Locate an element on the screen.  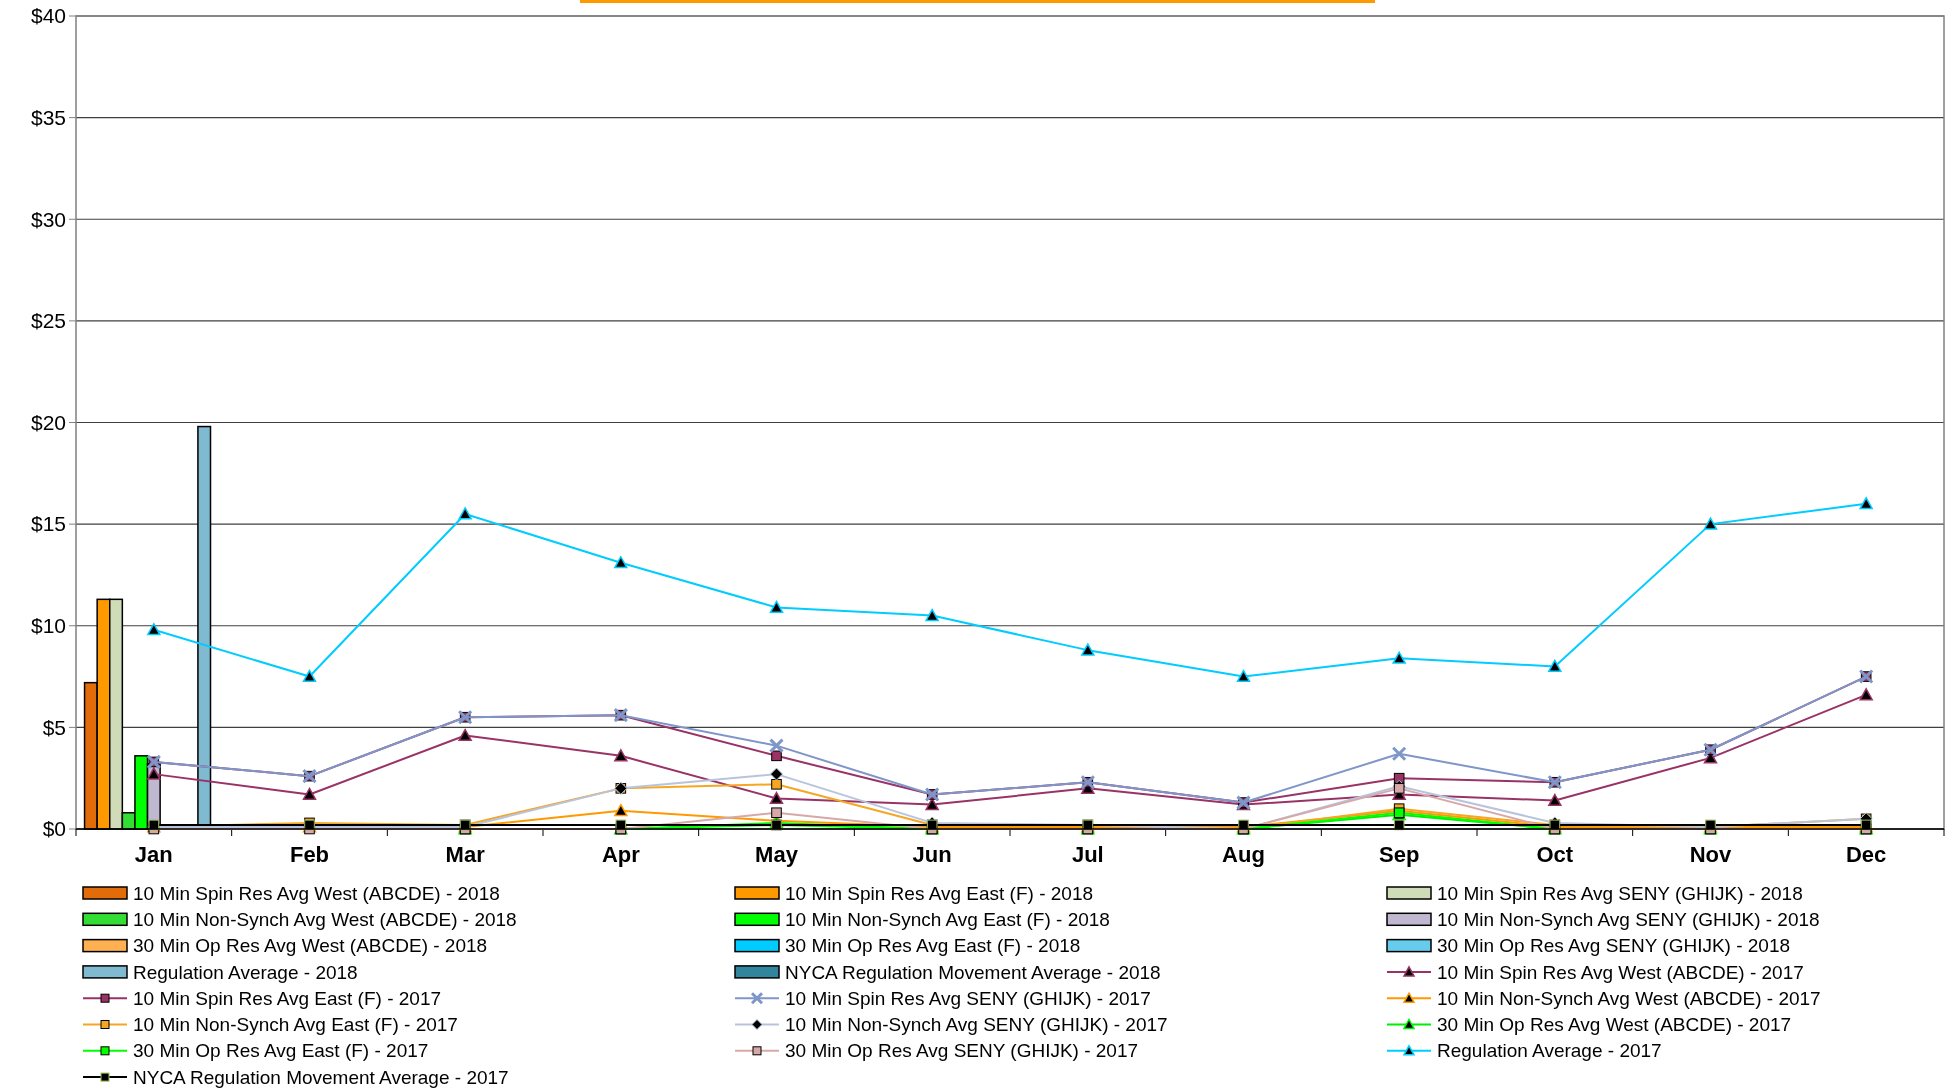
legend-label: 10 Min Non-Synch Avg SENY (GHIJK) - 2018 is located at coordinates (1628, 919).